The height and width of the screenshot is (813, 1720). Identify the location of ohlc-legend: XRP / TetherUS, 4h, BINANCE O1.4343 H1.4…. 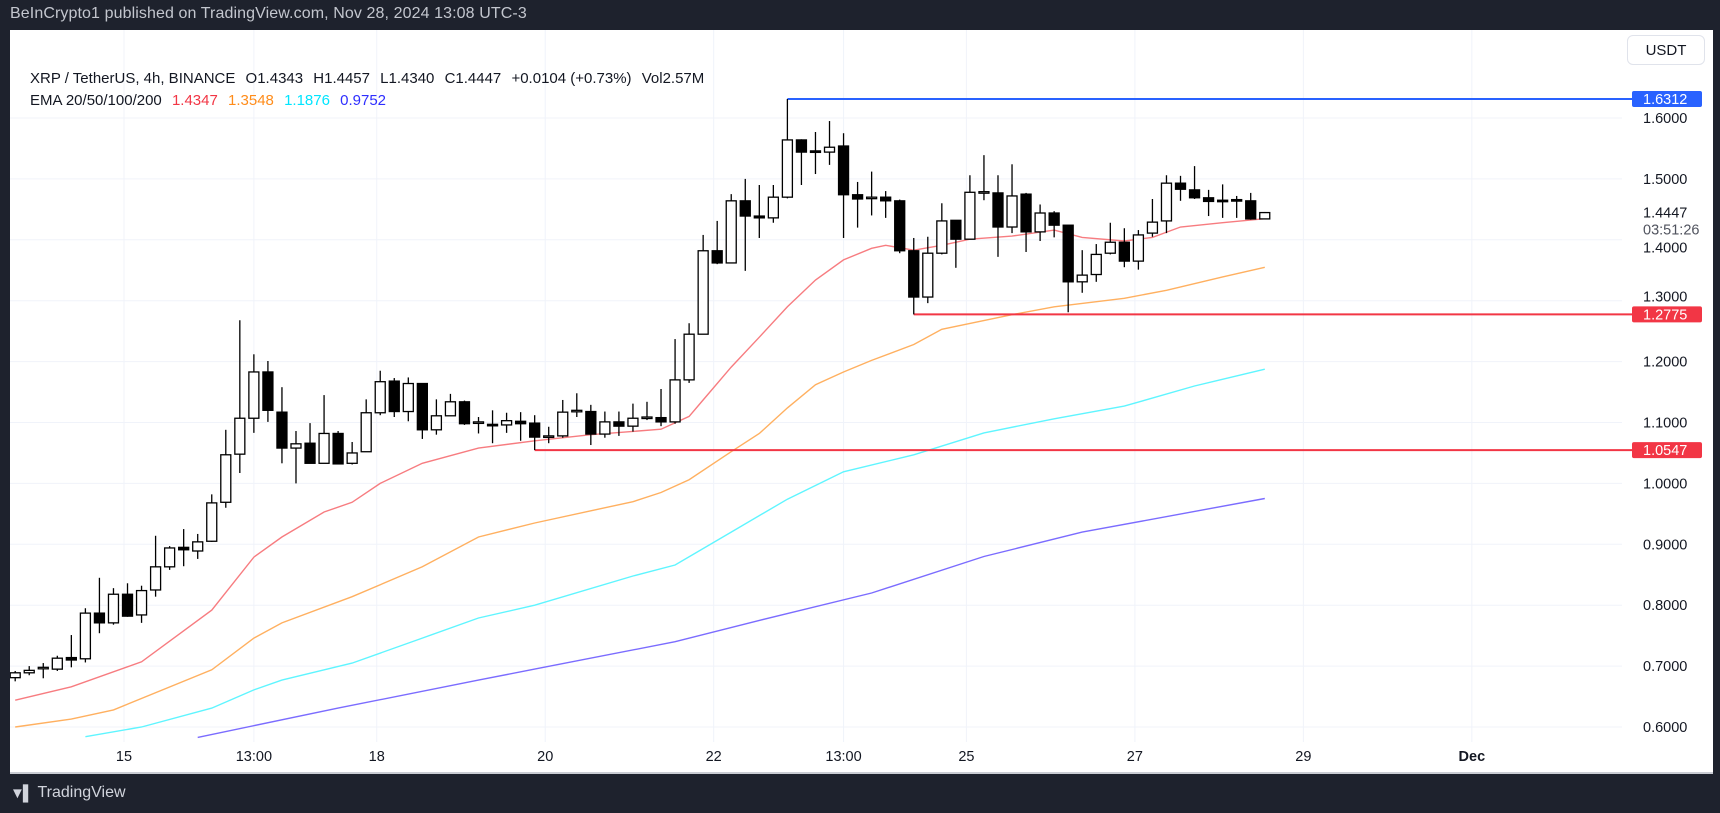
(370, 78).